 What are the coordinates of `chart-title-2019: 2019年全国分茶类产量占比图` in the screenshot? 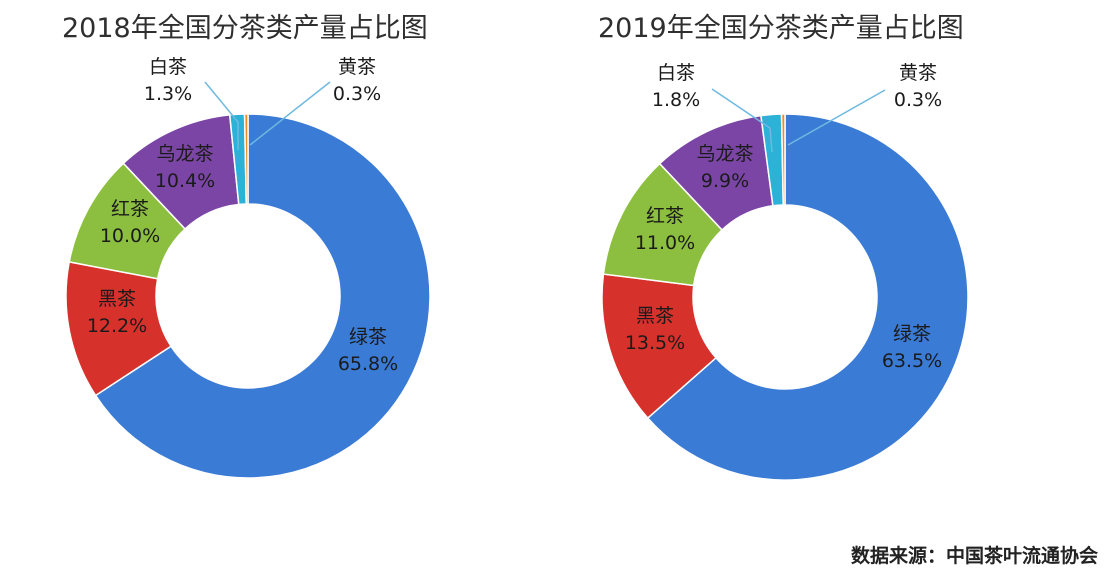 It's located at (781, 28).